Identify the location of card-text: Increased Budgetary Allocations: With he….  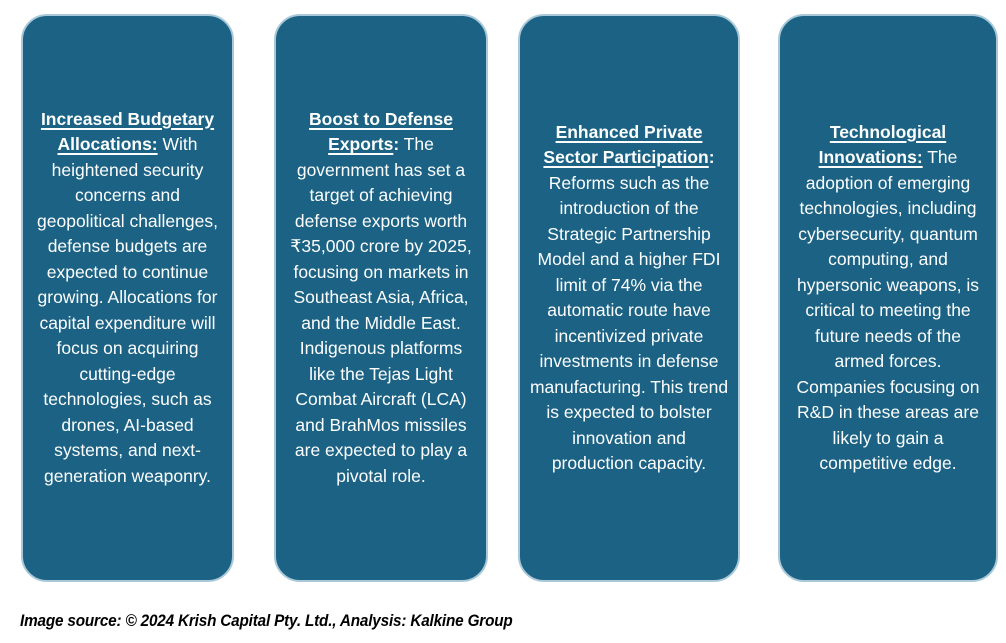
(127, 298).